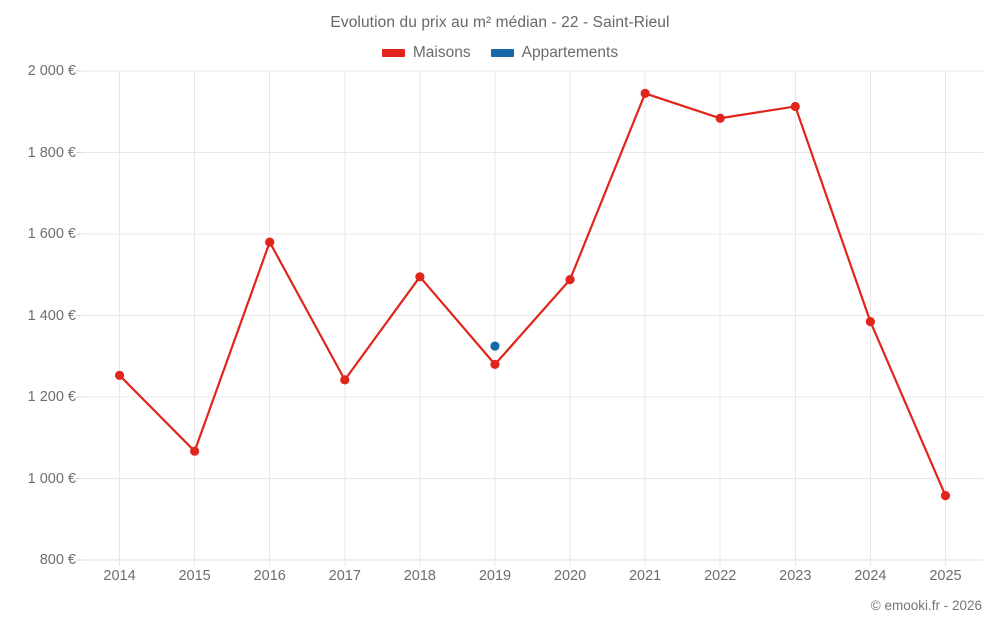  Describe the element at coordinates (420, 576) in the screenshot. I see `x-axis-label: 2018` at that location.